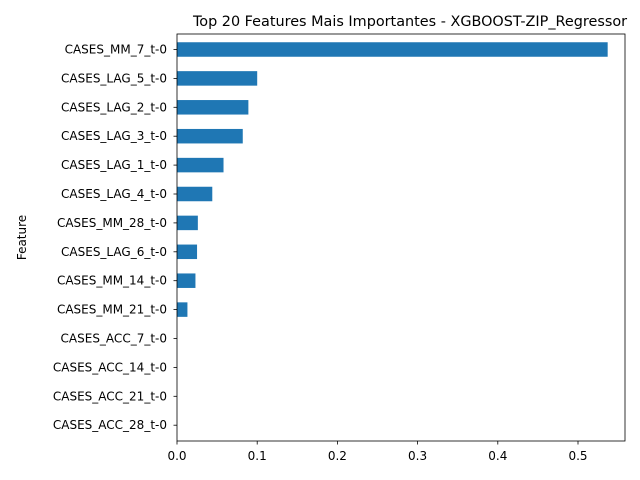 This screenshot has width=640, height=480. I want to click on x-tick-label: 0.5, so click(577, 456).